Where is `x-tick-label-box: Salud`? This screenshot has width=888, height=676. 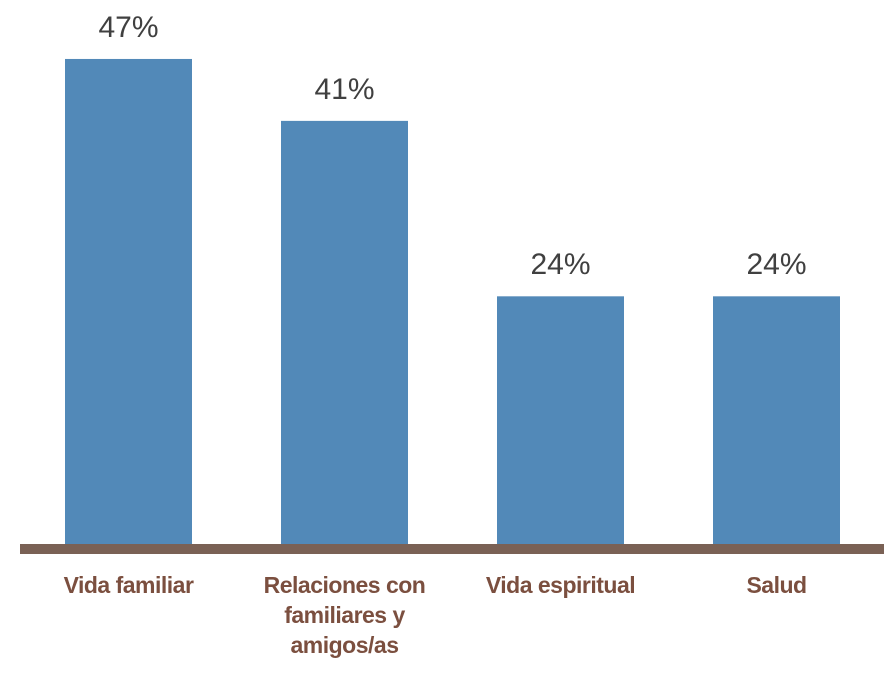
x-tick-label-box: Salud is located at coordinates (776, 585).